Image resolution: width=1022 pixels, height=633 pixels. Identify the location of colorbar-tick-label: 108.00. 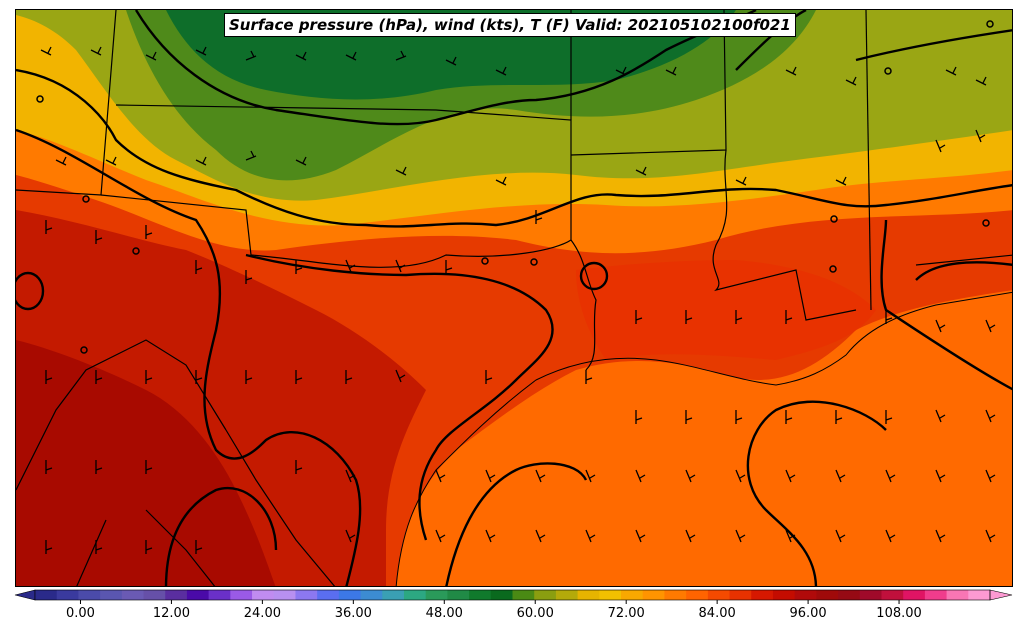
(899, 613).